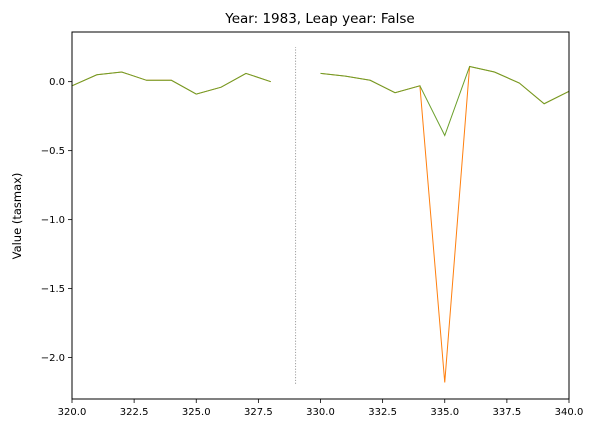  What do you see at coordinates (382, 412) in the screenshot?
I see `x-tick-label: 332.5` at bounding box center [382, 412].